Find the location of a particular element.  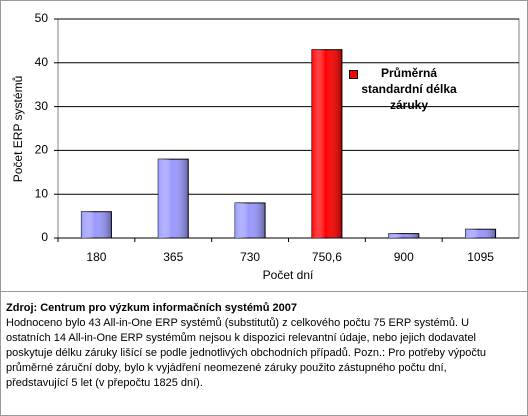

x-tick-label: 365 is located at coordinates (173, 257).